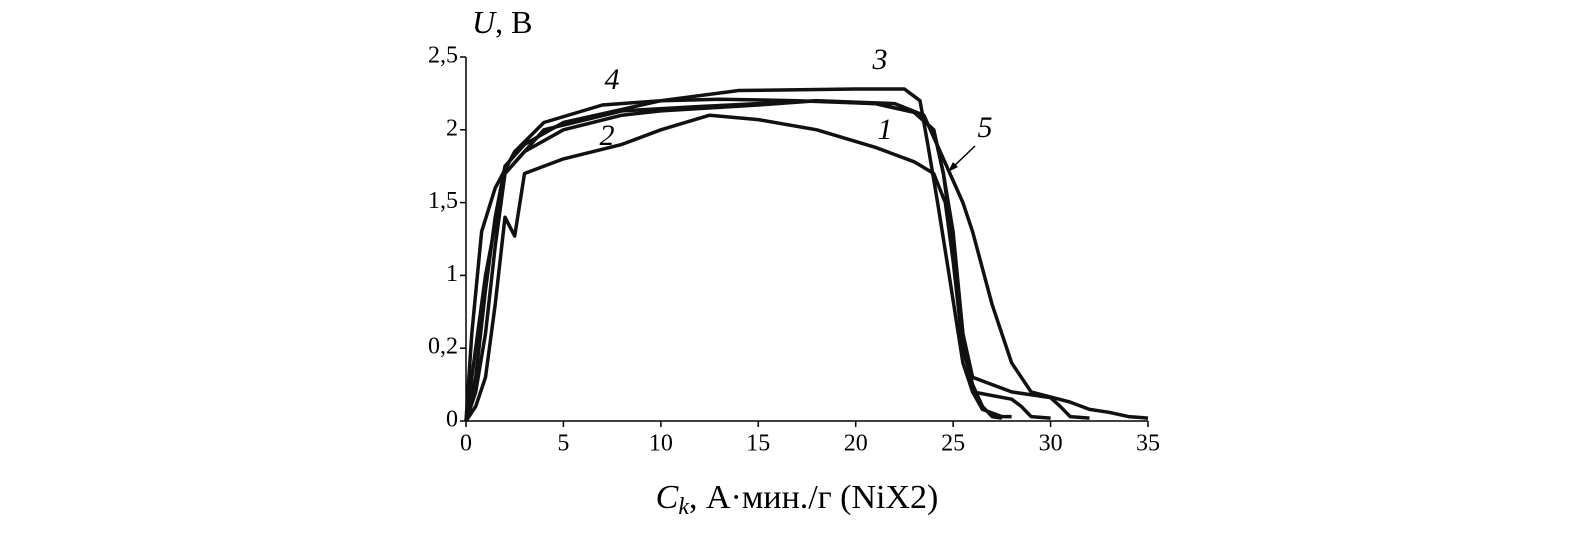 The image size is (1583, 539). What do you see at coordinates (963, 157) in the screenshot?
I see `annotation-arrow` at bounding box center [963, 157].